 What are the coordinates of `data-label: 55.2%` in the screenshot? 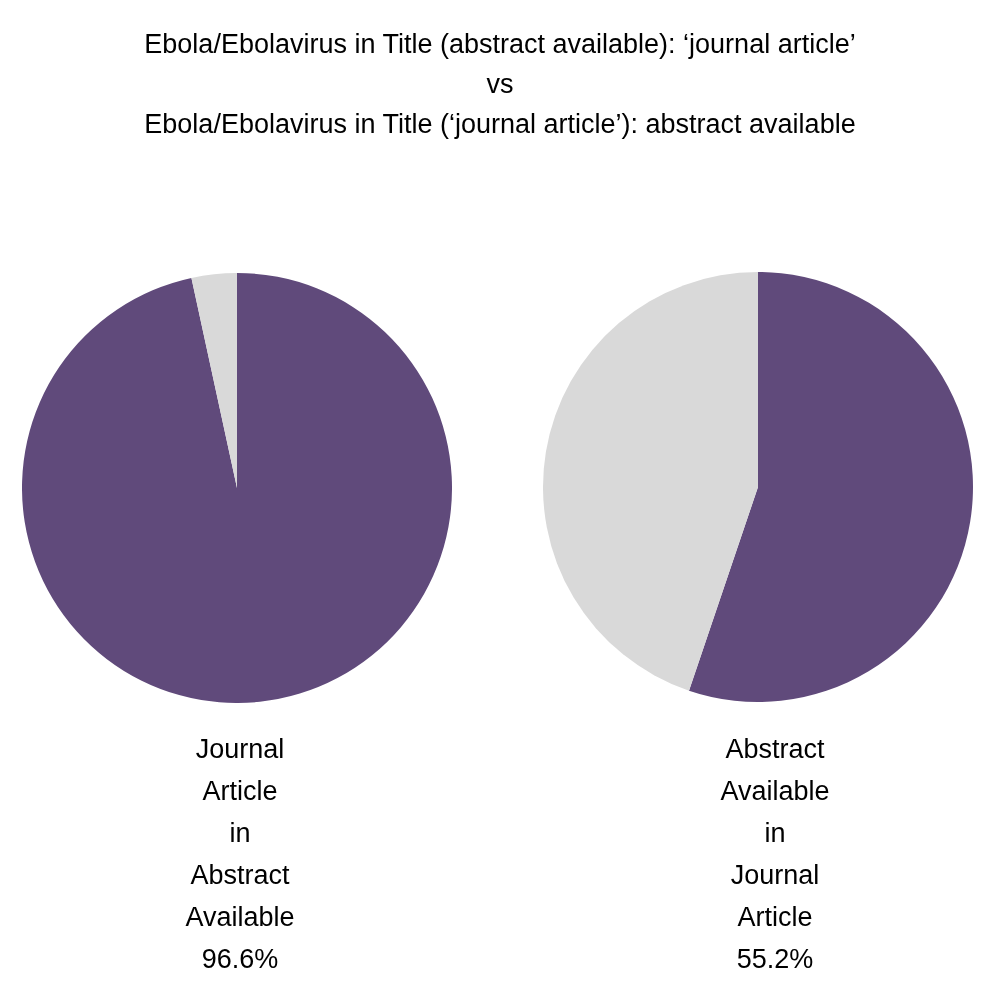 It's located at (775, 959).